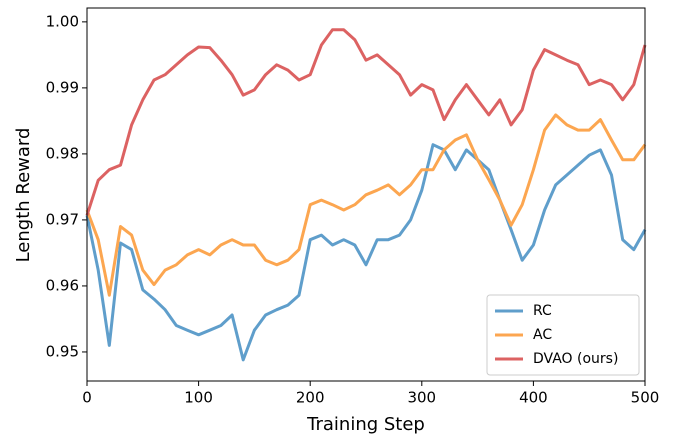  Describe the element at coordinates (310, 398) in the screenshot. I see `x-tick-label: 200` at that location.